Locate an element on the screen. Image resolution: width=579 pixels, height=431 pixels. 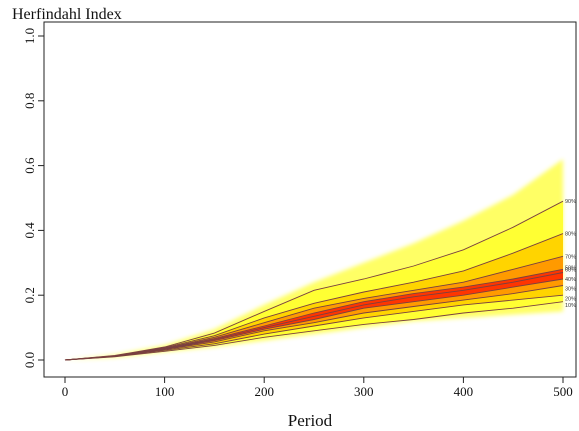
quantile-label-10: 10% is located at coordinates (570, 306).